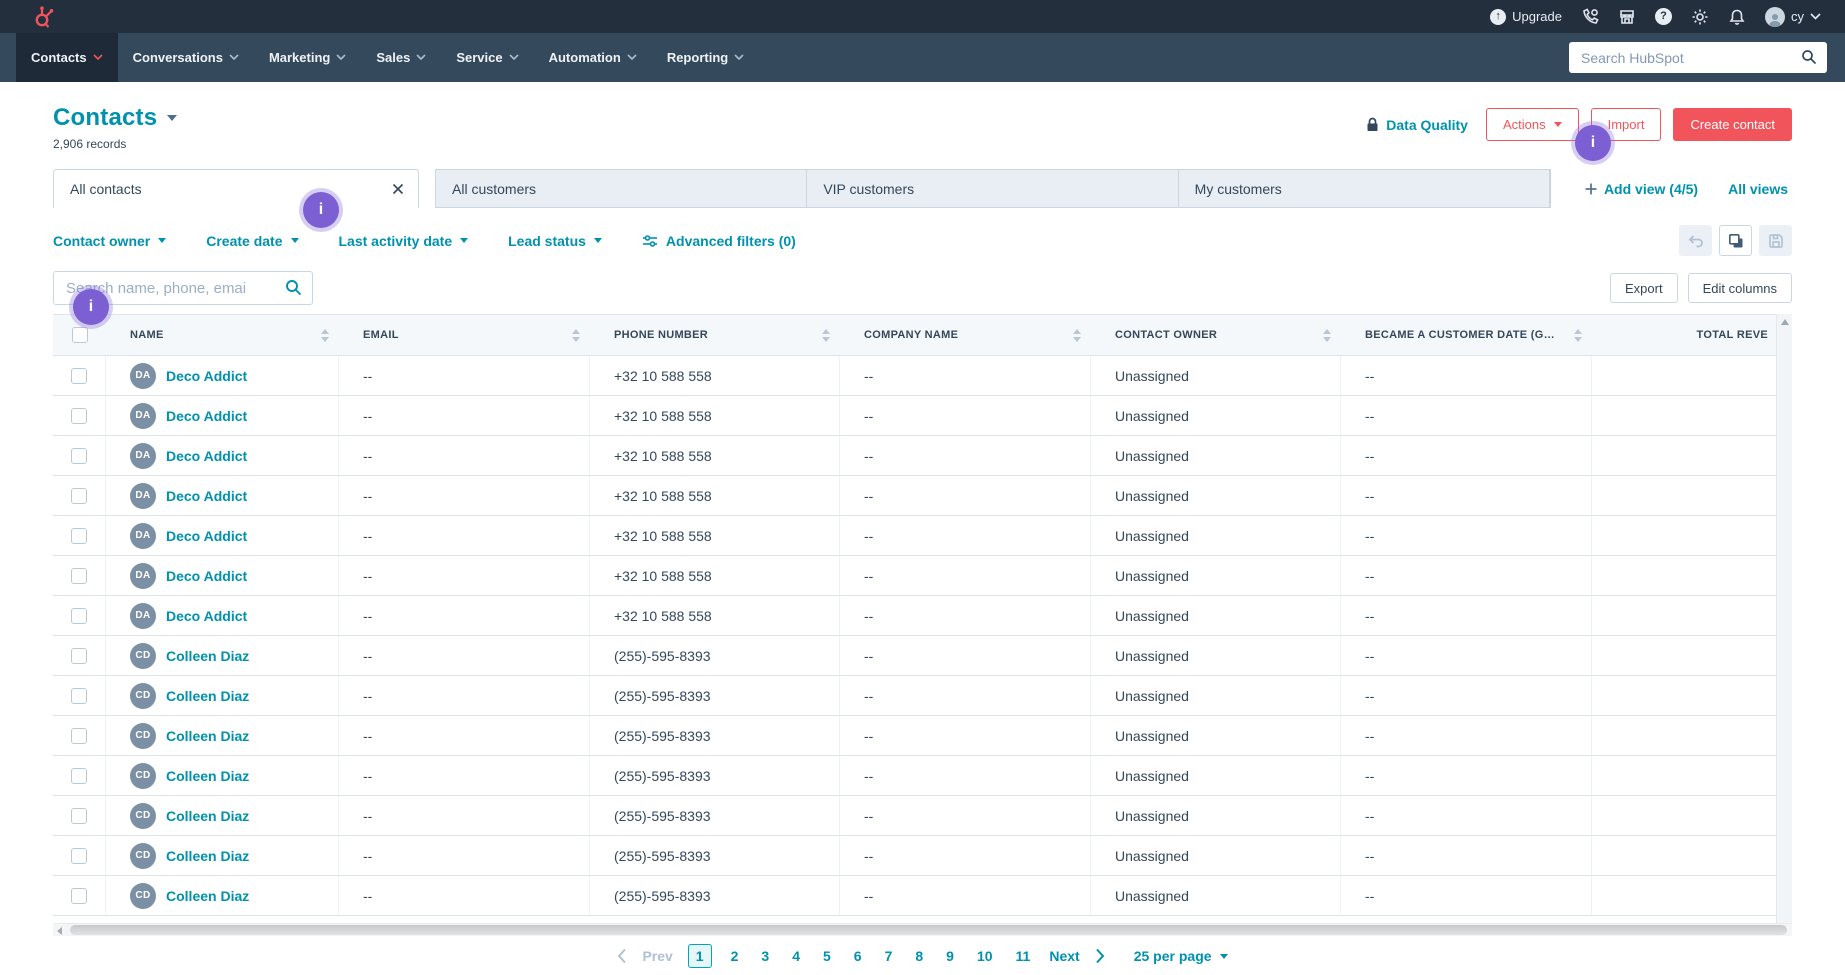  What do you see at coordinates (919, 956) in the screenshot?
I see `page-button: 8` at bounding box center [919, 956].